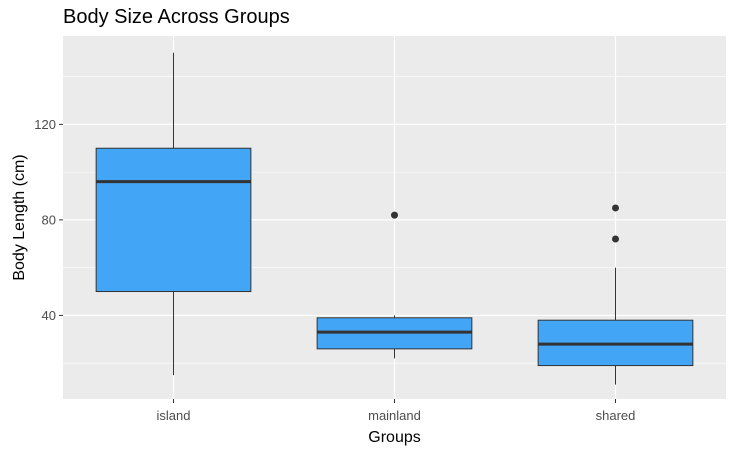 This screenshot has width=736, height=455. What do you see at coordinates (174, 415) in the screenshot?
I see `x-tick-label-island: island` at bounding box center [174, 415].